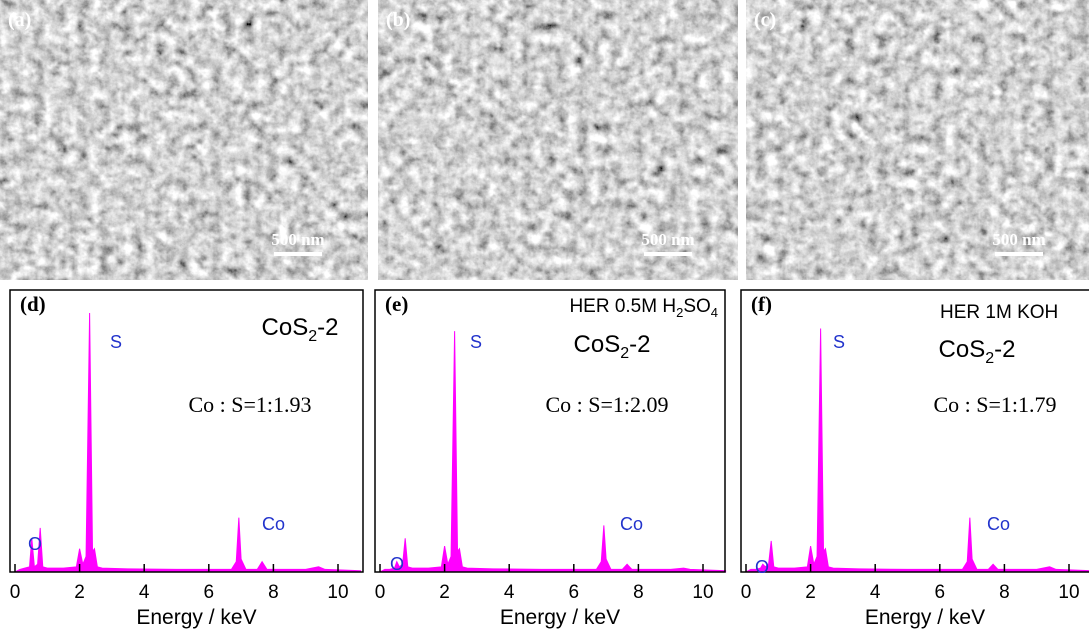 This screenshot has height=632, width=1089. What do you see at coordinates (33, 304) in the screenshot?
I see `panel-label: (d)` at bounding box center [33, 304].